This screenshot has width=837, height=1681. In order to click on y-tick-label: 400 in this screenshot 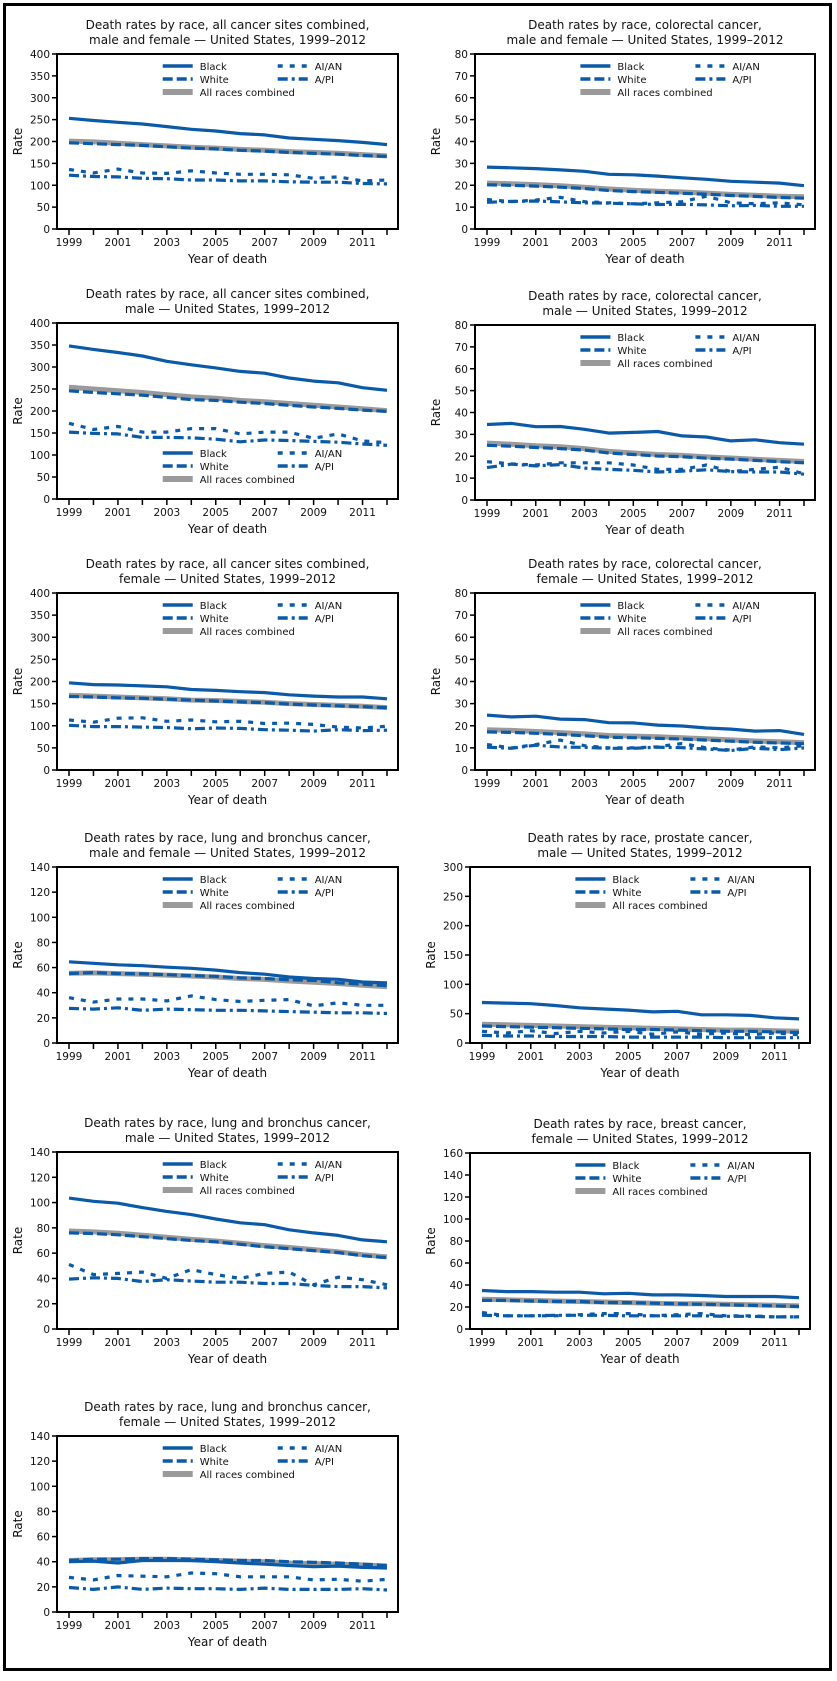, I will do `click(40, 594)`.